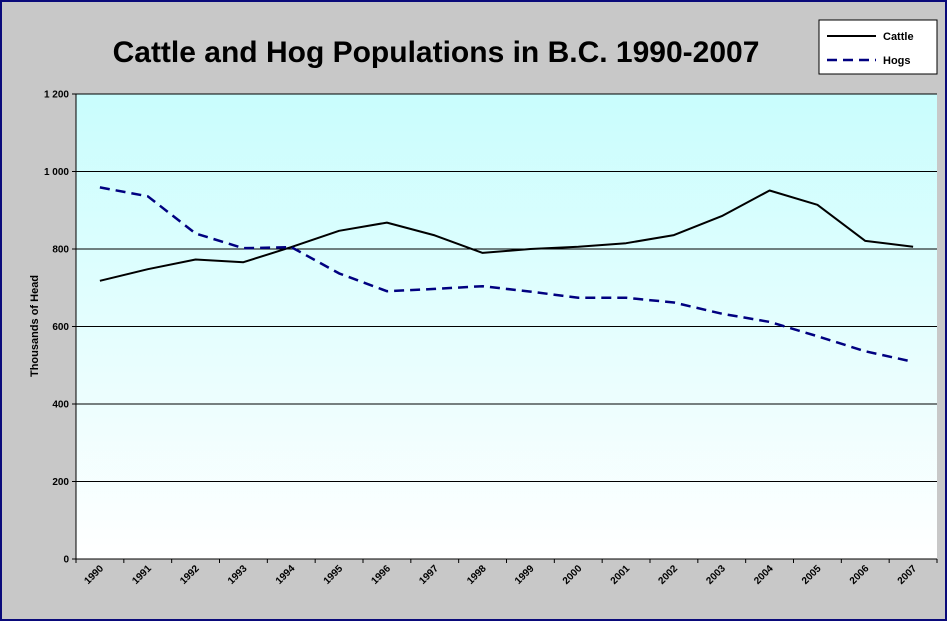 The height and width of the screenshot is (621, 947). I want to click on x-tick-label: 1999, so click(525, 575).